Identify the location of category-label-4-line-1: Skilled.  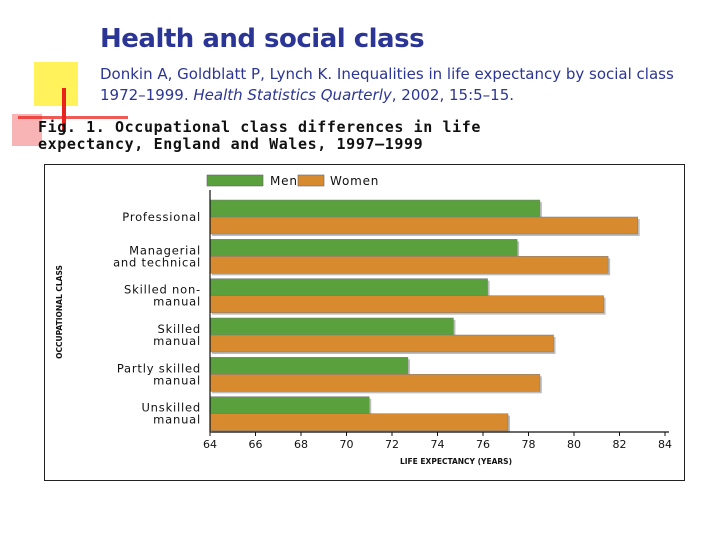
(179, 329).